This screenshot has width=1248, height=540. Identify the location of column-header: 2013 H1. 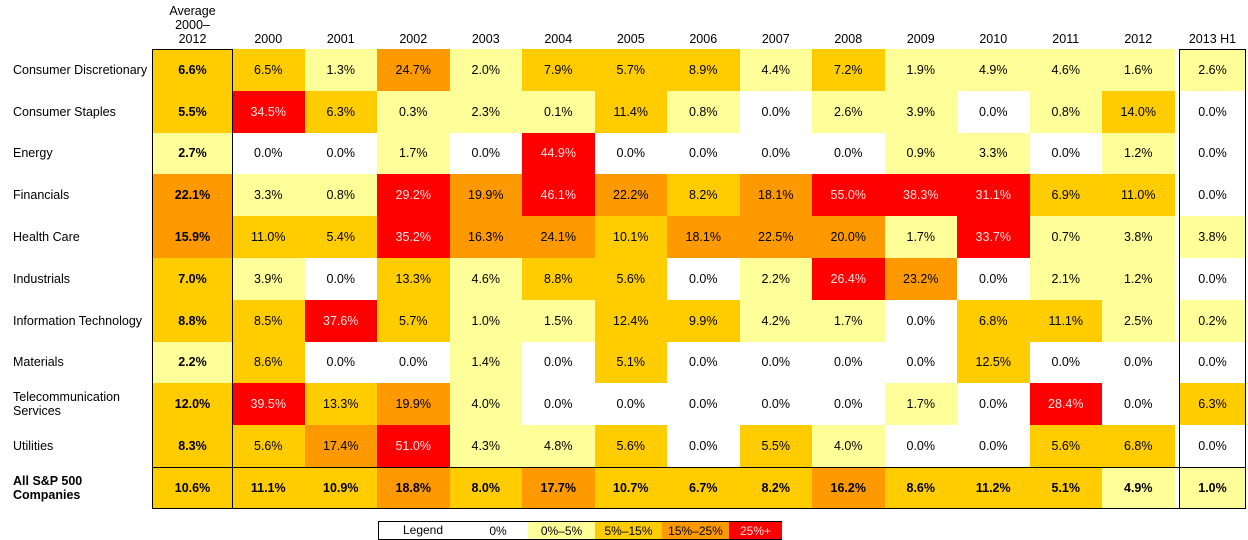
(1212, 39).